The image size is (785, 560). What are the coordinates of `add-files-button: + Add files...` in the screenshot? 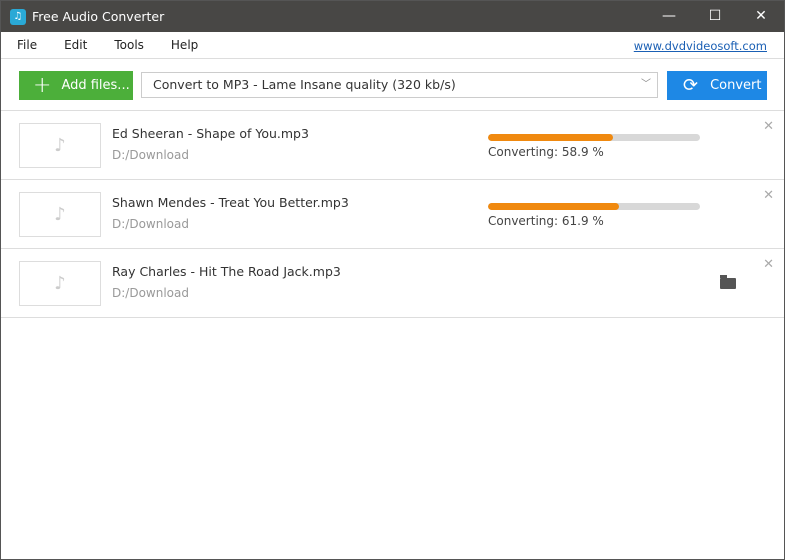 It's located at (76, 85).